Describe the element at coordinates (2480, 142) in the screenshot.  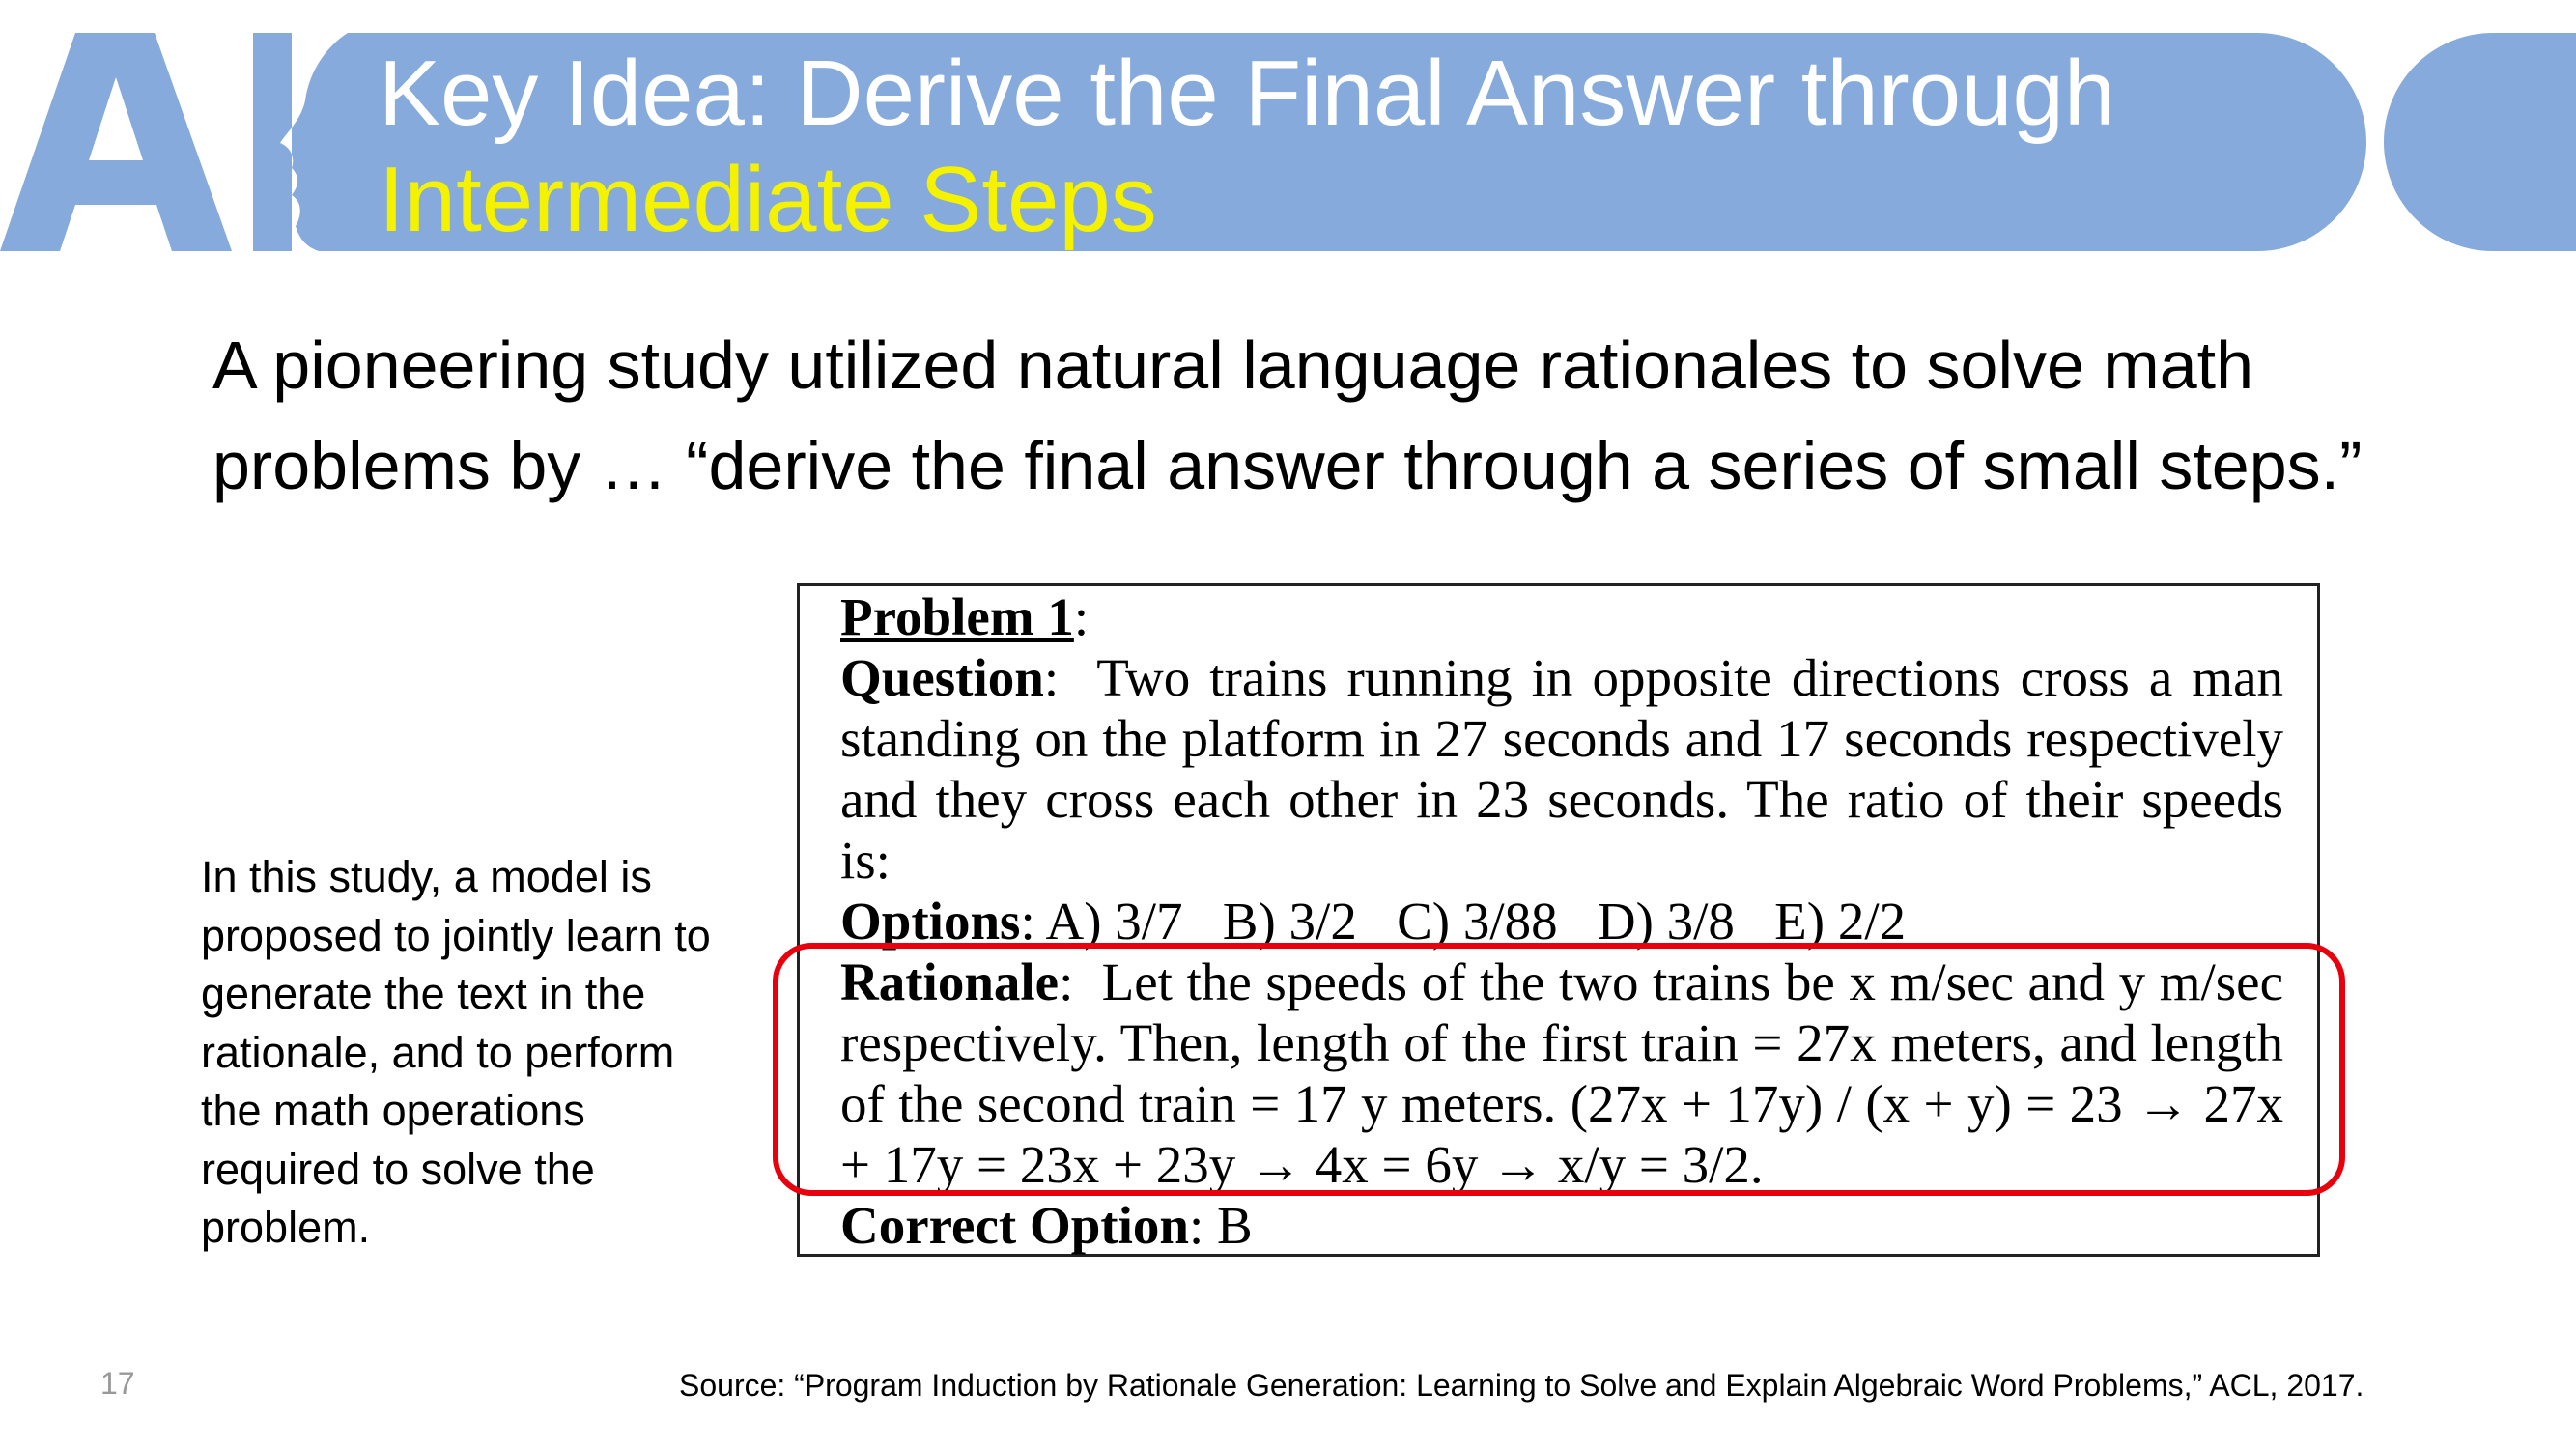
I see `title-bar-right-cap` at that location.